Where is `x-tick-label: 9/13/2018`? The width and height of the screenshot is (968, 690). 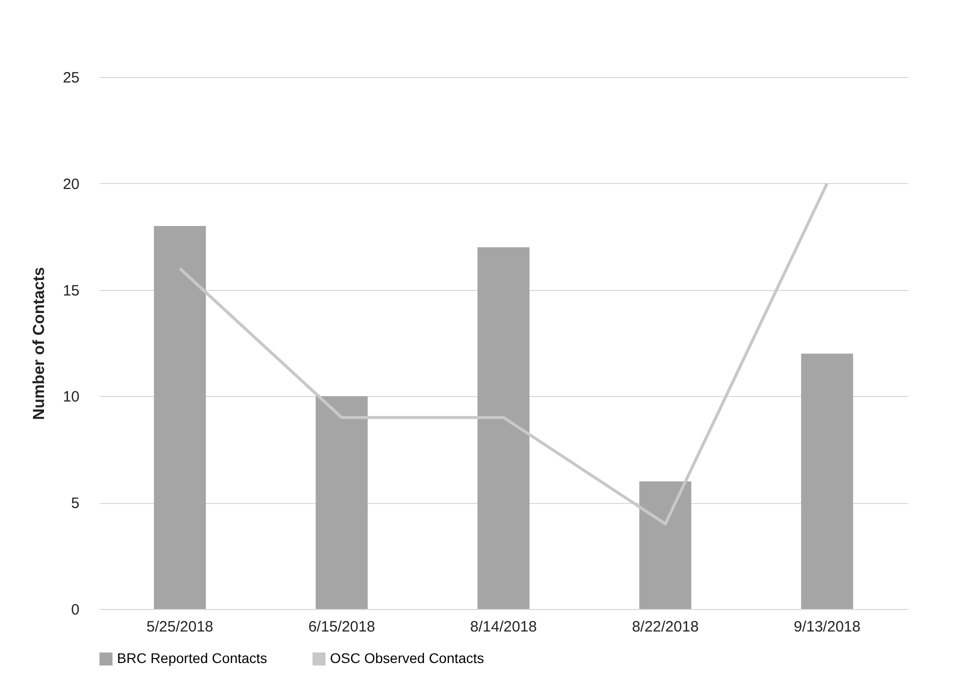 x-tick-label: 9/13/2018 is located at coordinates (827, 627).